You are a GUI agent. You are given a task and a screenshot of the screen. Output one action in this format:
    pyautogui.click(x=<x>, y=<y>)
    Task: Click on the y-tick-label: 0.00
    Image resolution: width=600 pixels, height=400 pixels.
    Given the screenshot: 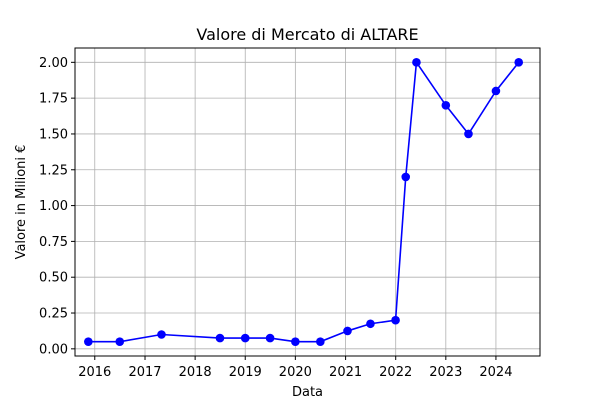 What is the action you would take?
    pyautogui.click(x=53, y=349)
    